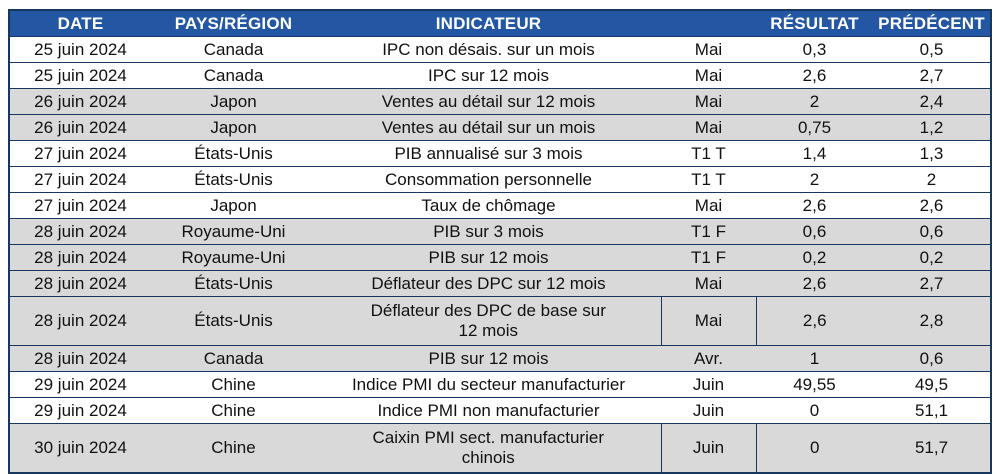  What do you see at coordinates (814, 179) in the screenshot?
I see `cell-result: 2` at bounding box center [814, 179].